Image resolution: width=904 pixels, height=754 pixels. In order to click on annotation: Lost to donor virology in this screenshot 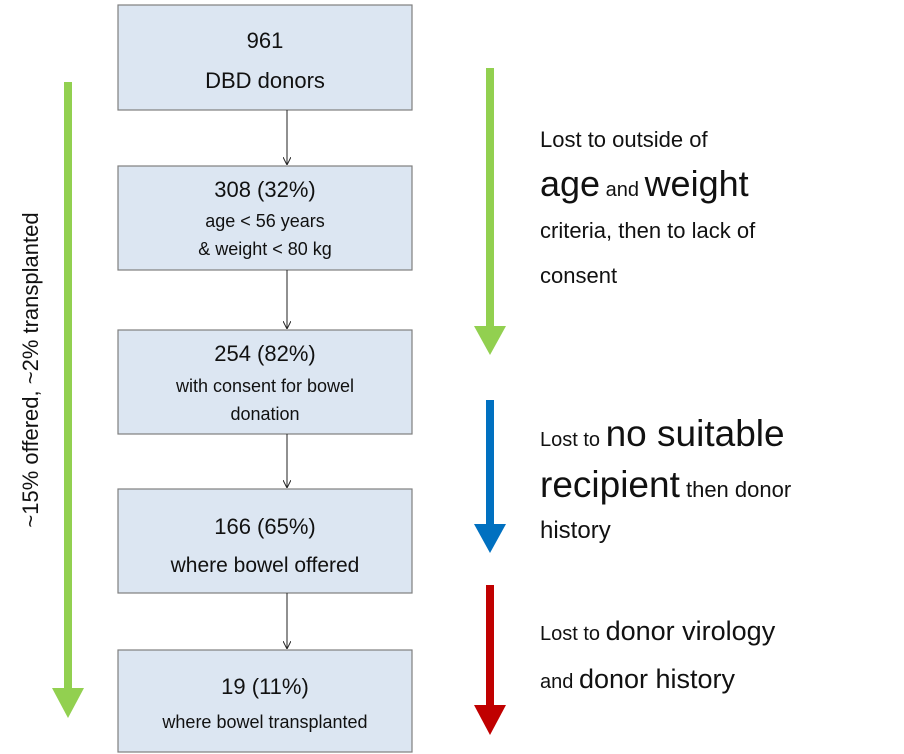, I will do `click(658, 631)`.